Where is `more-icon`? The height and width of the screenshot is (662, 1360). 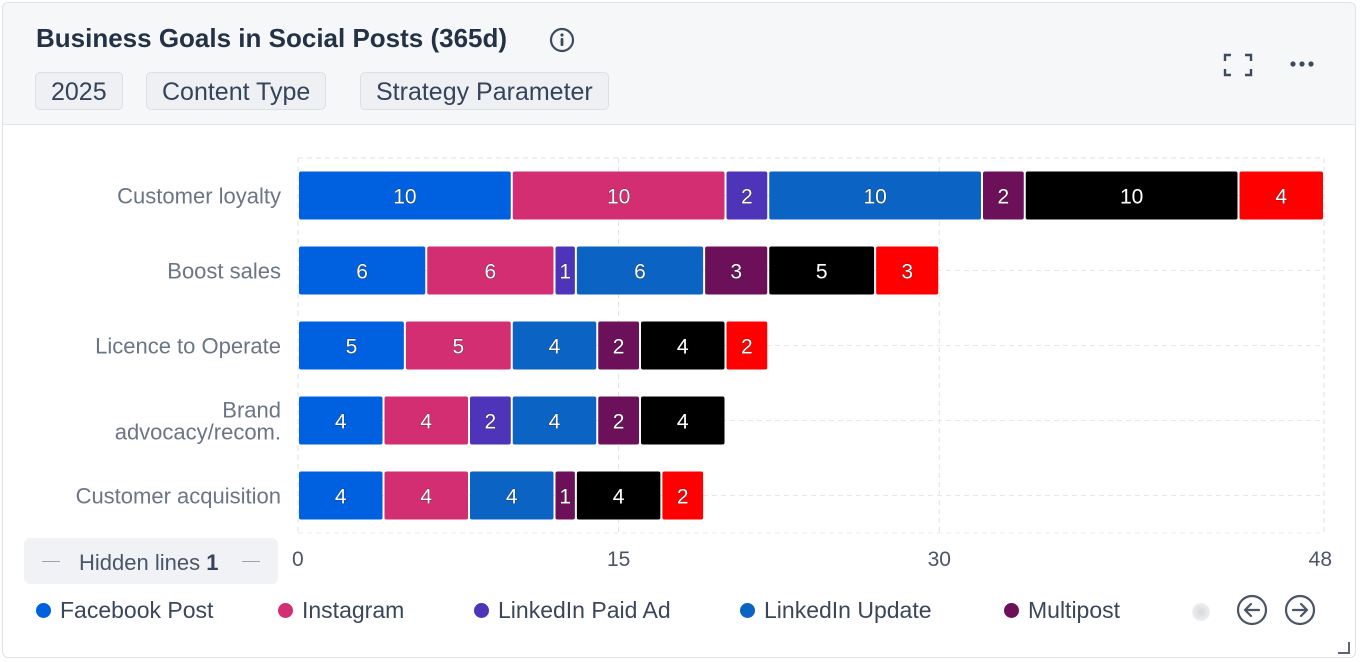 more-icon is located at coordinates (1303, 64).